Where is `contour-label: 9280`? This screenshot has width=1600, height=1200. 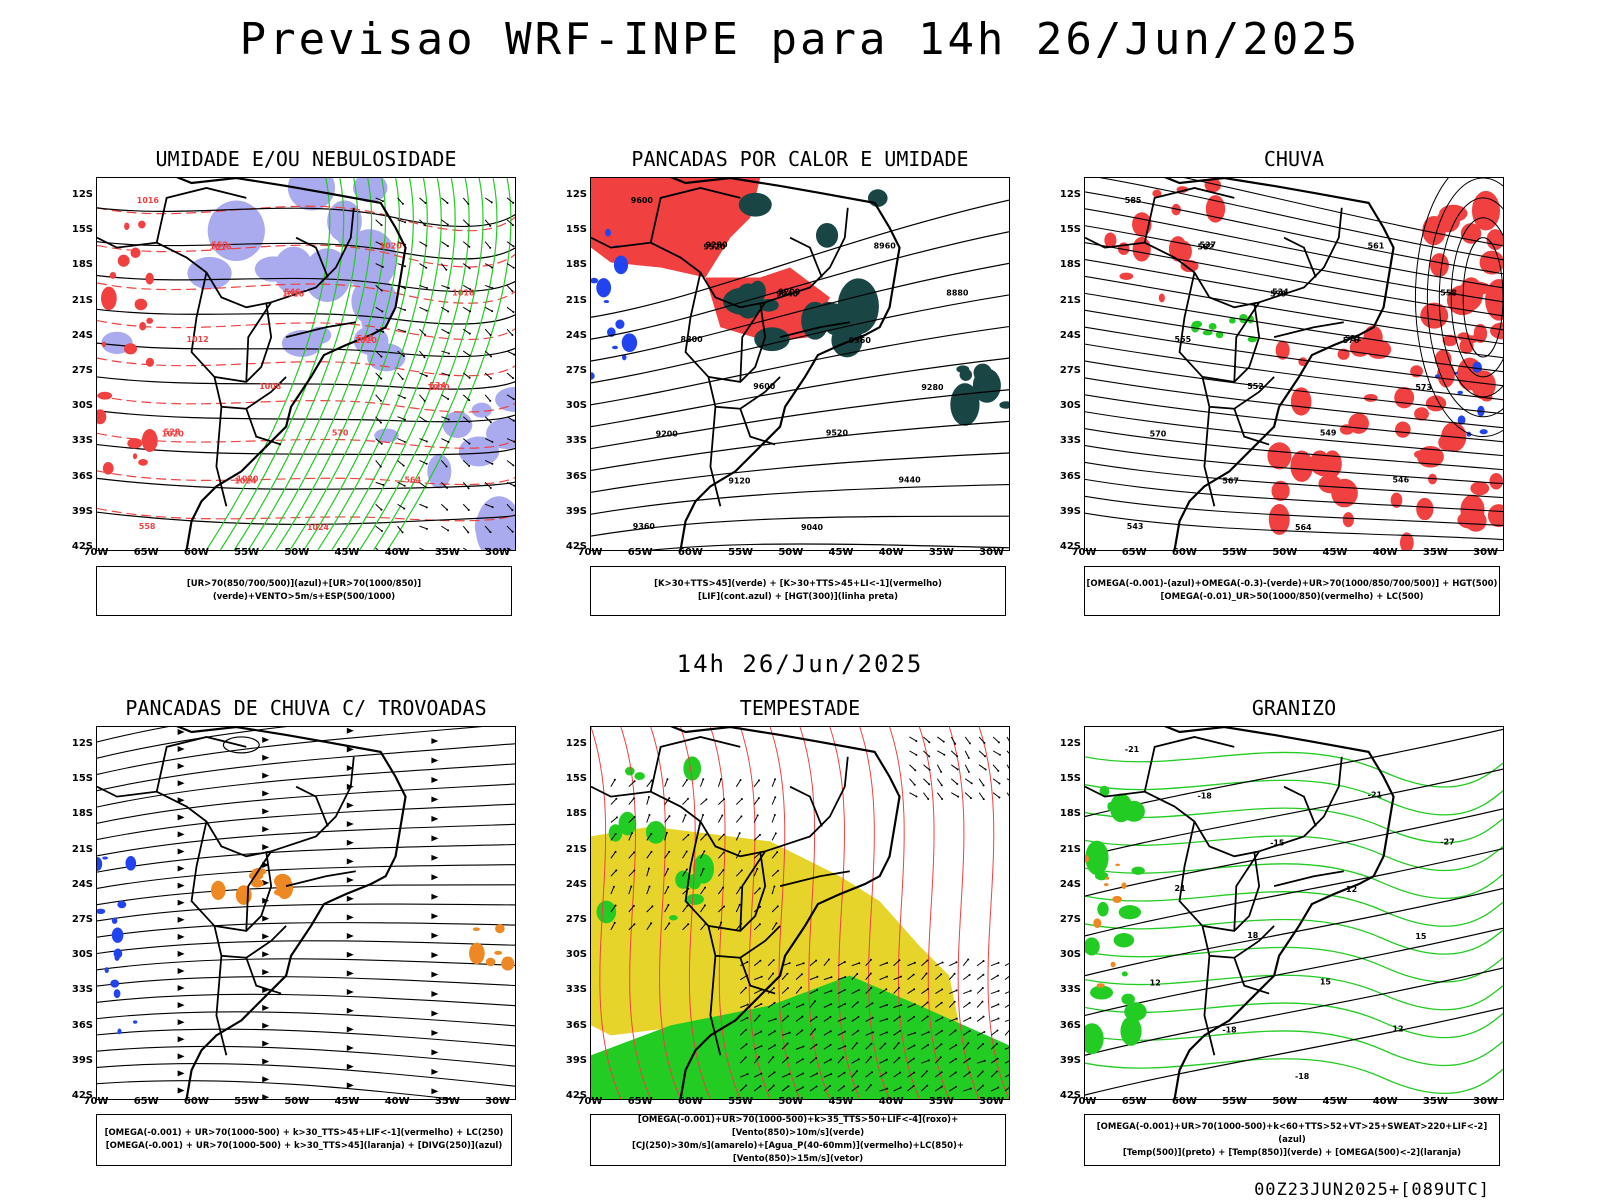
contour-label: 9280 is located at coordinates (932, 387).